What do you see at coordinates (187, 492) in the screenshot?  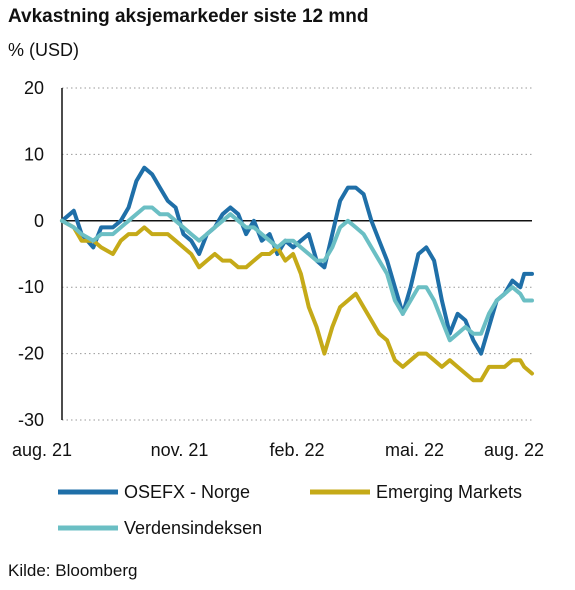 I see `legend-label: OSEFX - Norge` at bounding box center [187, 492].